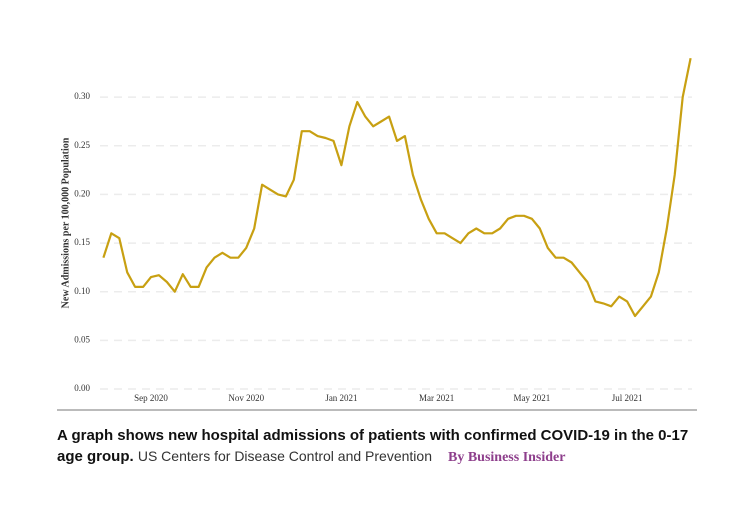  What do you see at coordinates (341, 398) in the screenshot?
I see `x-tick-label: Jan 2021` at bounding box center [341, 398].